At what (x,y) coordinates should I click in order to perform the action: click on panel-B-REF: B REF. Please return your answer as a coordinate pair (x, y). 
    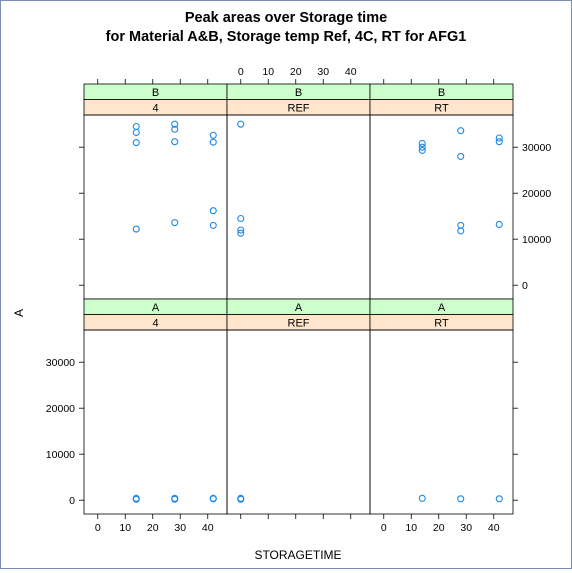
    Looking at the image, I should click on (298, 191).